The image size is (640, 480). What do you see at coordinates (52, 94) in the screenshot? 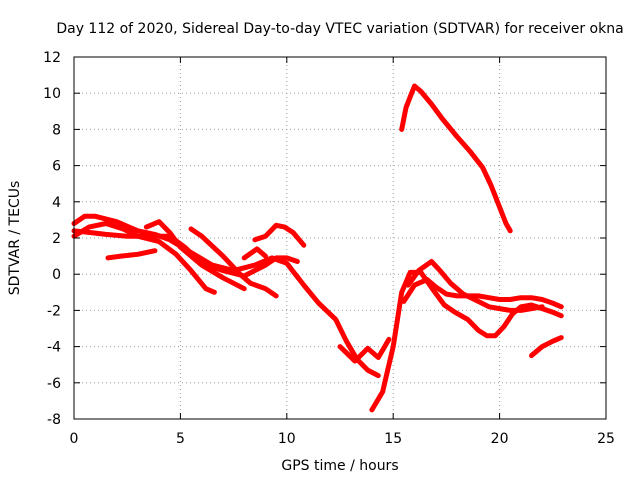
I see `y-tick-label: 10` at bounding box center [52, 94].